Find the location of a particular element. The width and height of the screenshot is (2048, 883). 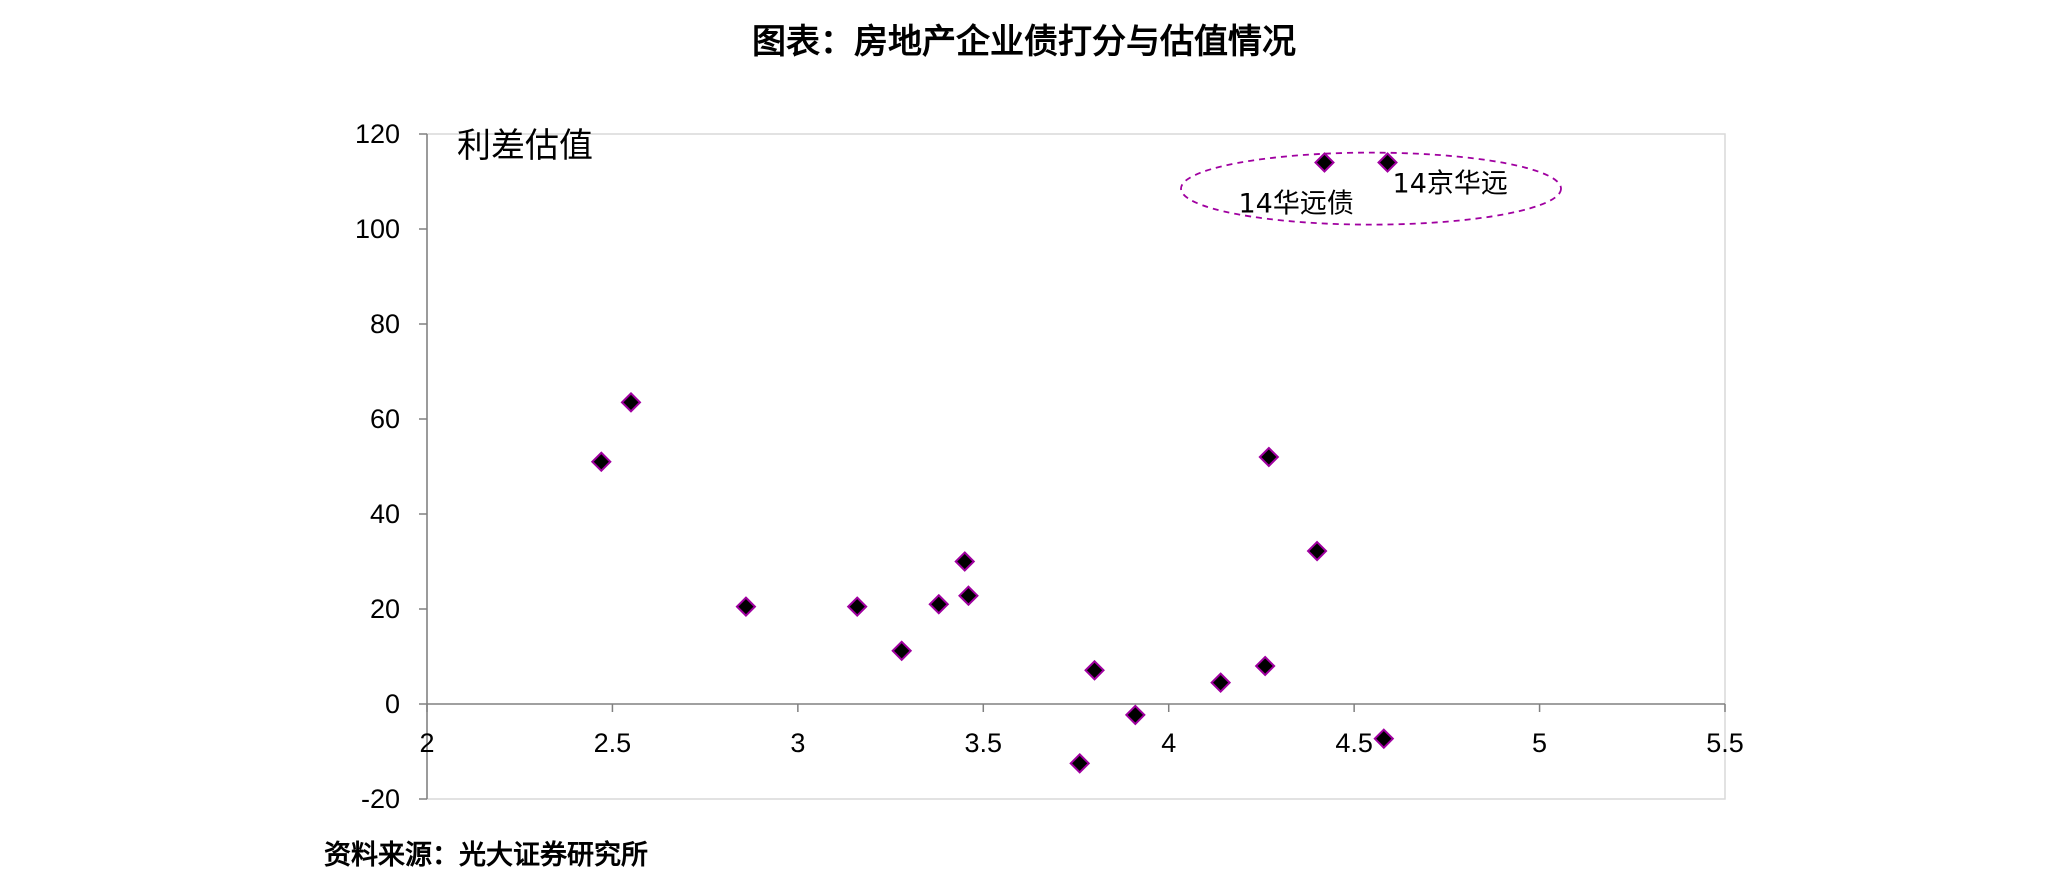

y-tick-label: 20 is located at coordinates (385, 609).